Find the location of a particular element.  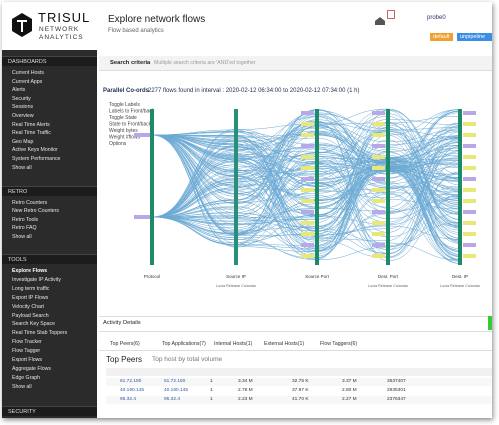

cell: 3.37 M is located at coordinates (349, 381).